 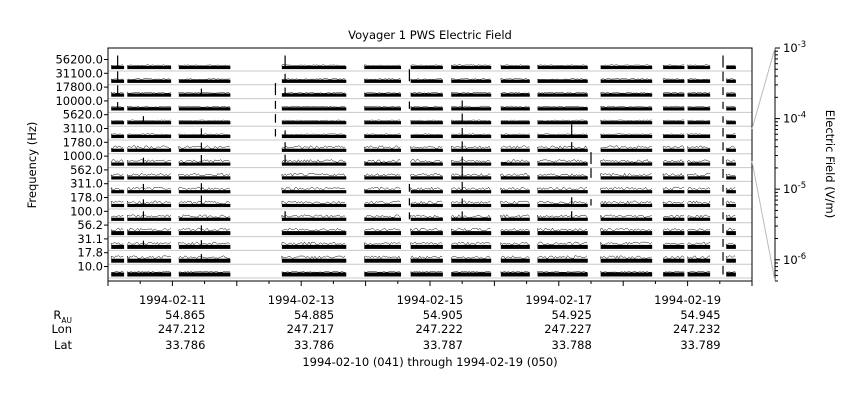 I want to click on y-tick-label: 17800.0, so click(x=79, y=87).